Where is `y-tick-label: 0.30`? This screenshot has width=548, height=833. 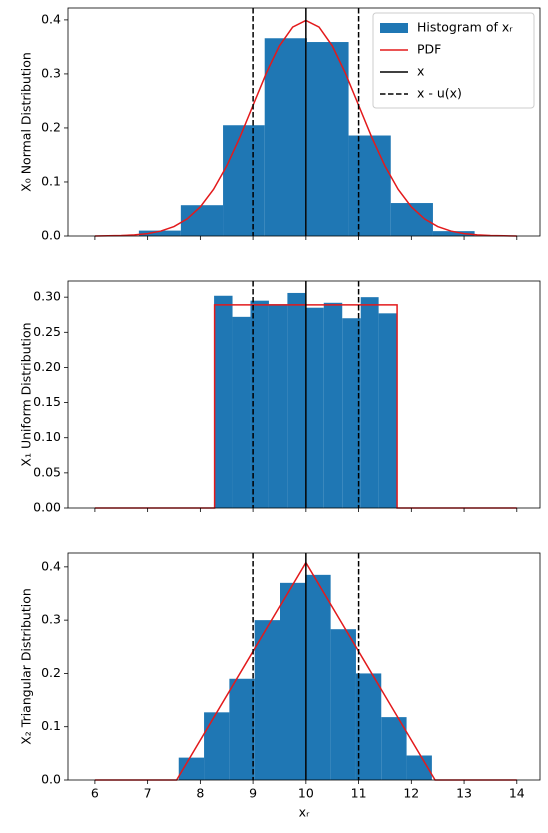
y-tick-label: 0.30 is located at coordinates (47, 296).